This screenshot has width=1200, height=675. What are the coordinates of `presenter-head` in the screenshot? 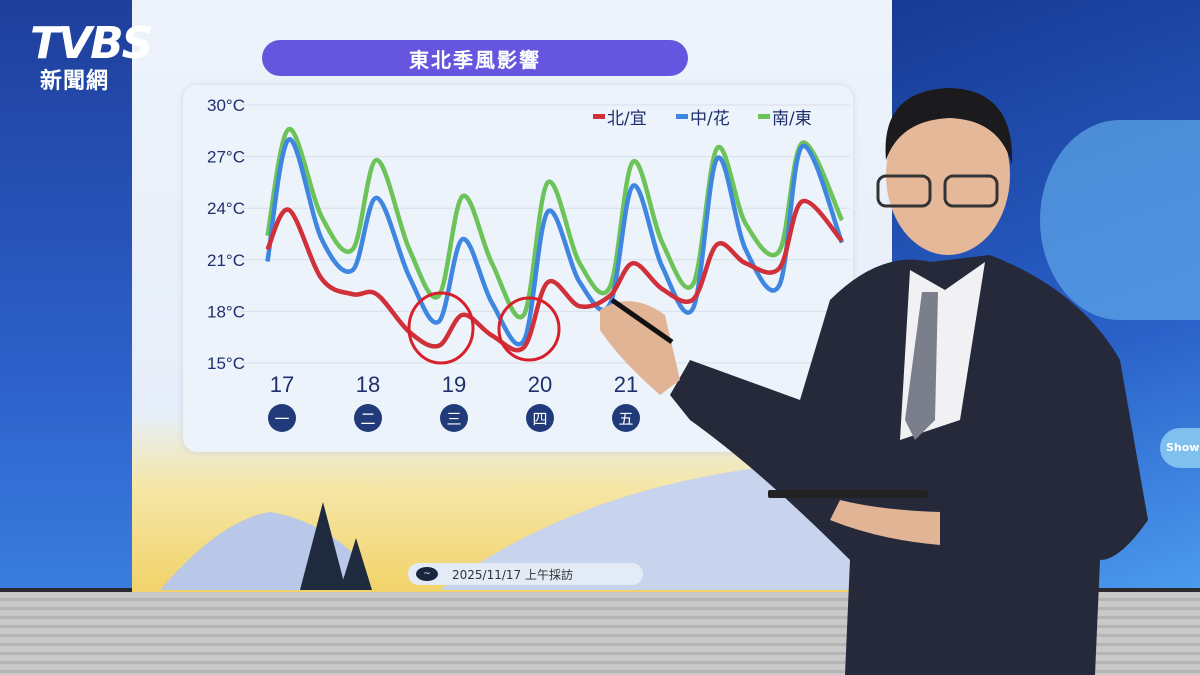 It's located at (948, 175).